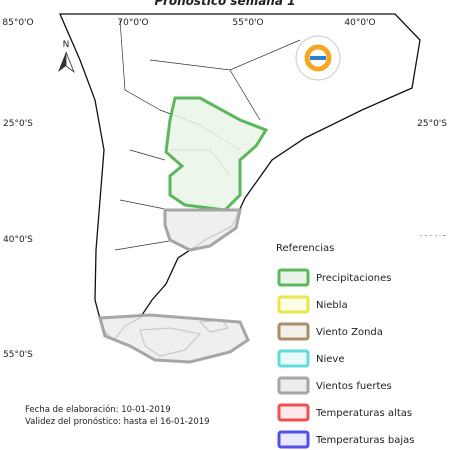  What do you see at coordinates (66, 57) in the screenshot?
I see `north-arrow: N` at bounding box center [66, 57].